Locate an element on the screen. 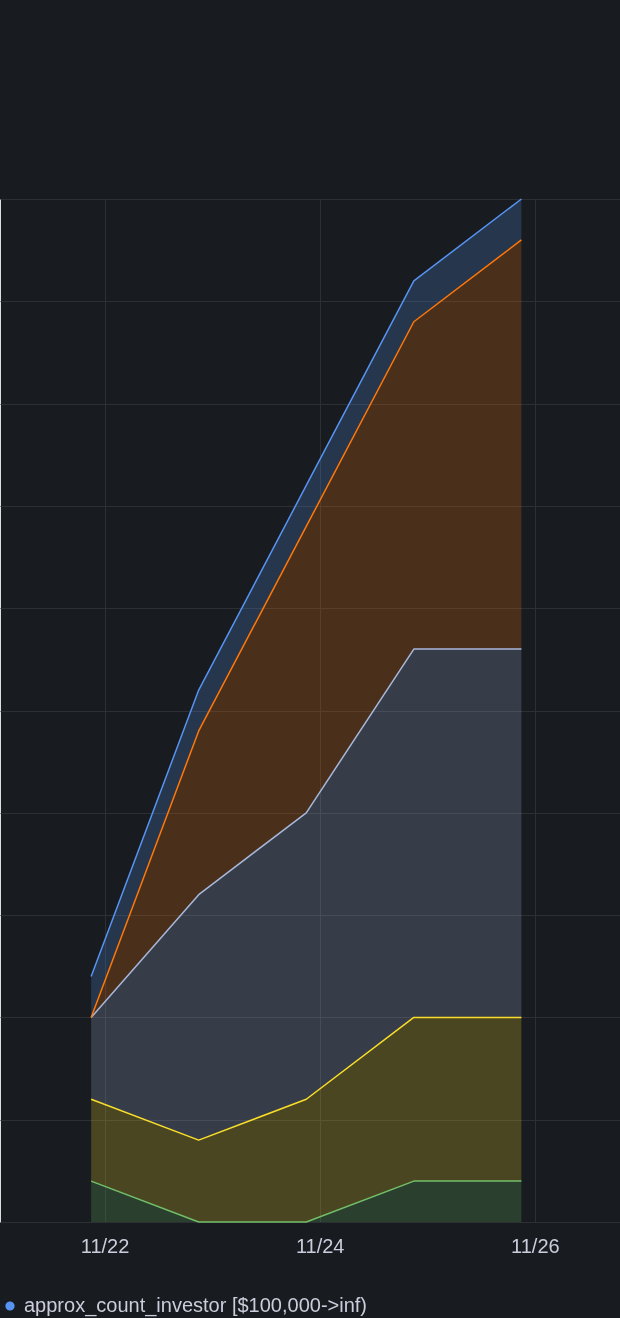  x-tick-label: 11/24 is located at coordinates (320, 1245).